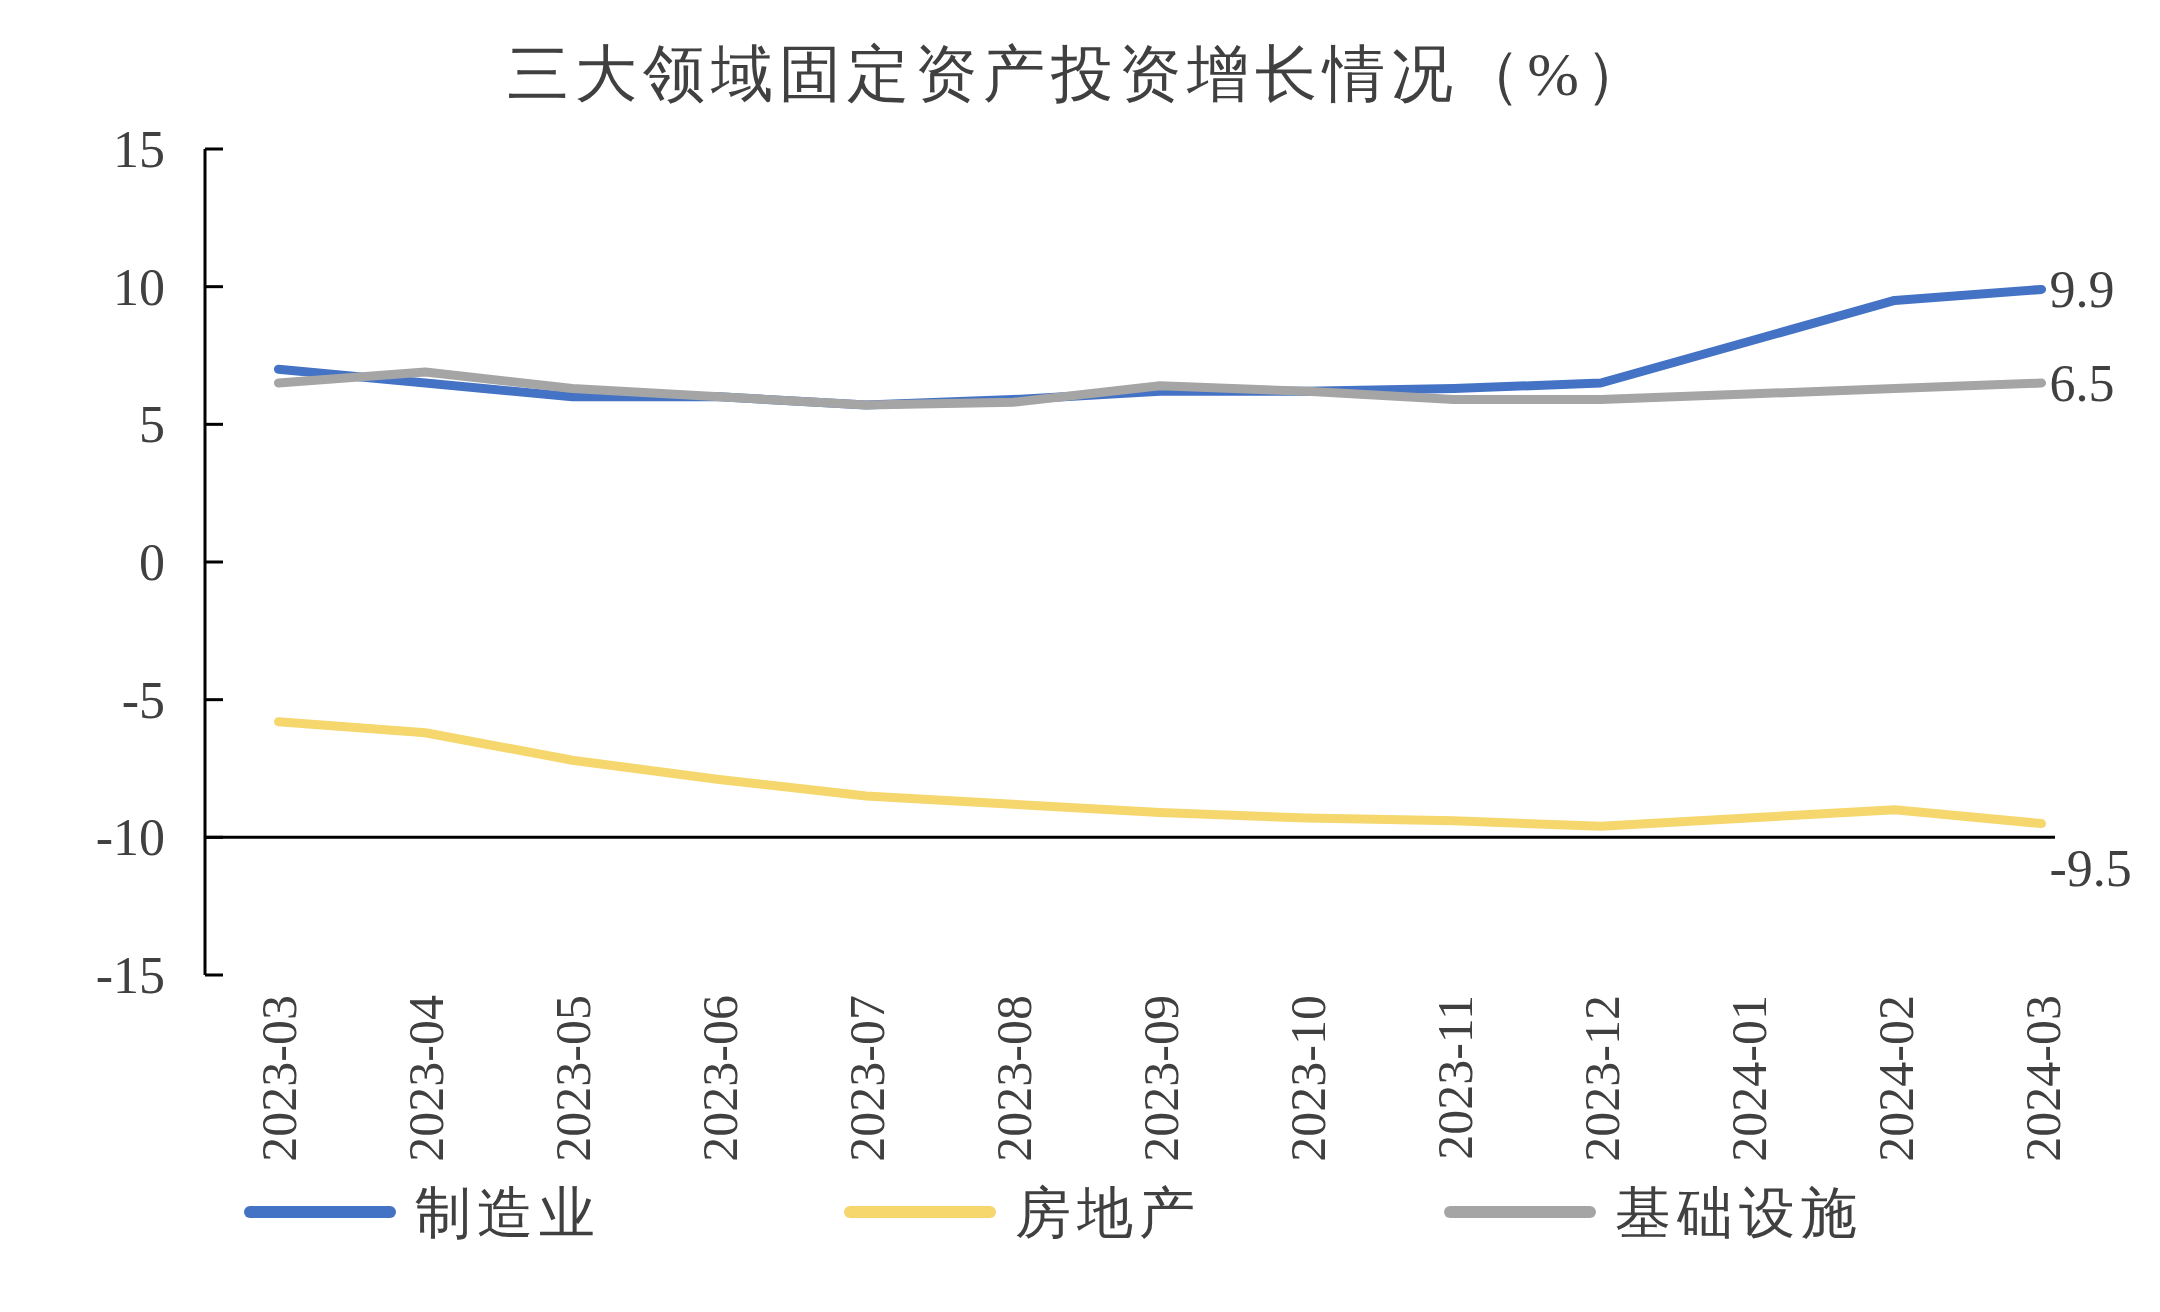 This screenshot has height=1312, width=2160. Describe the element at coordinates (1739, 1213) in the screenshot. I see `legend-label: 基础设施` at that location.